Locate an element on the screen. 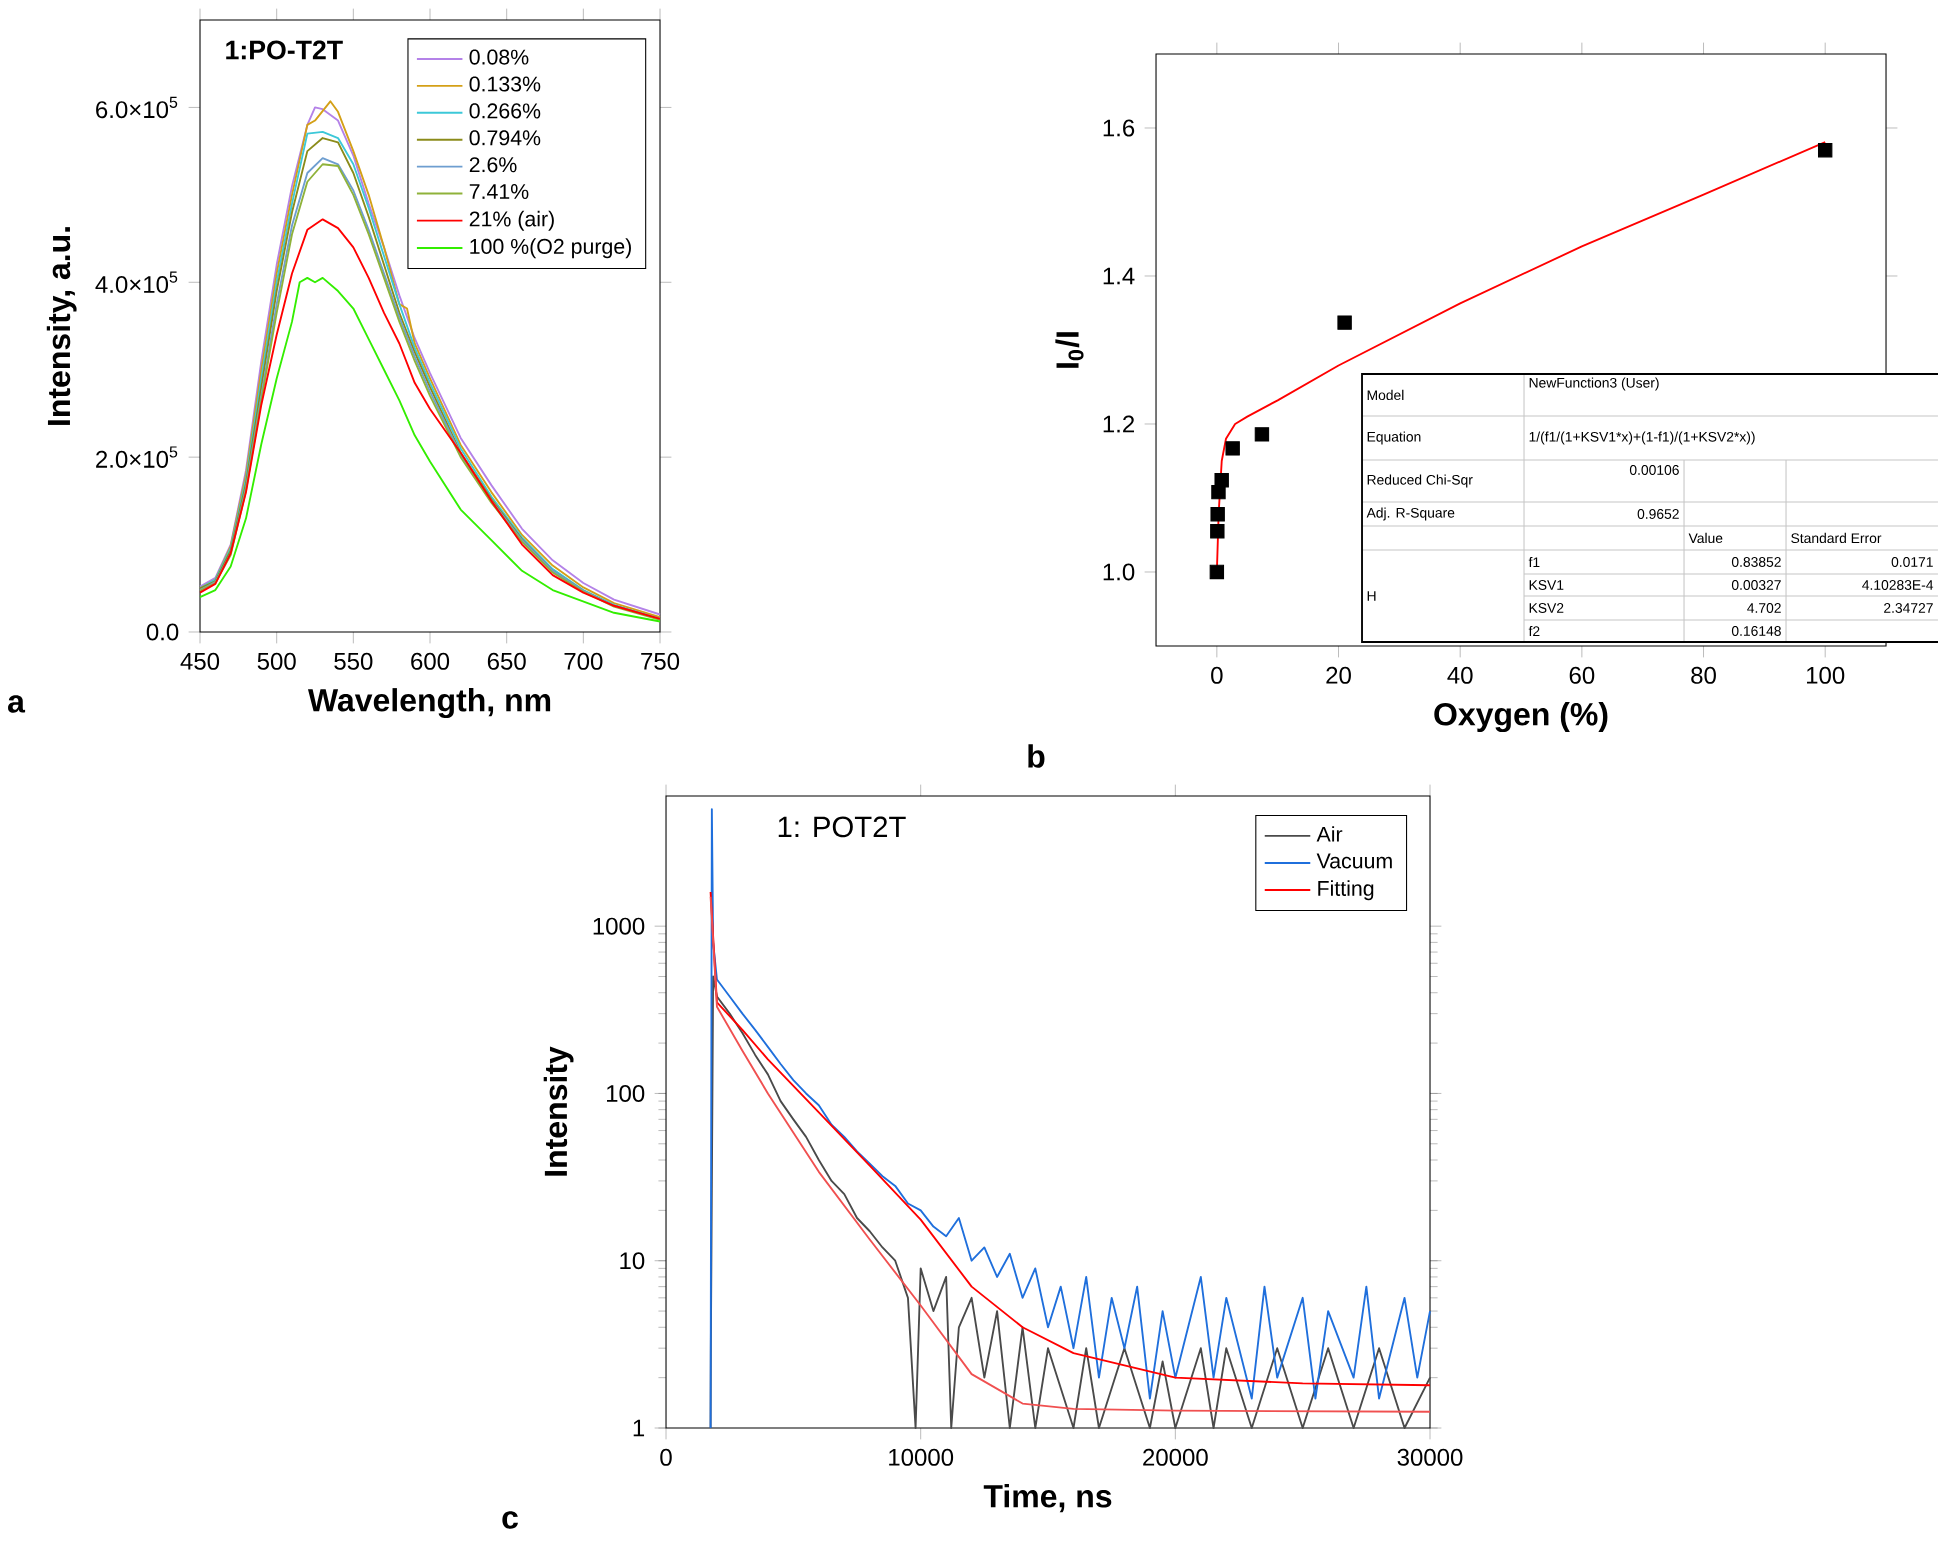  annotation: 1:PO-T2T is located at coordinates (284, 50).